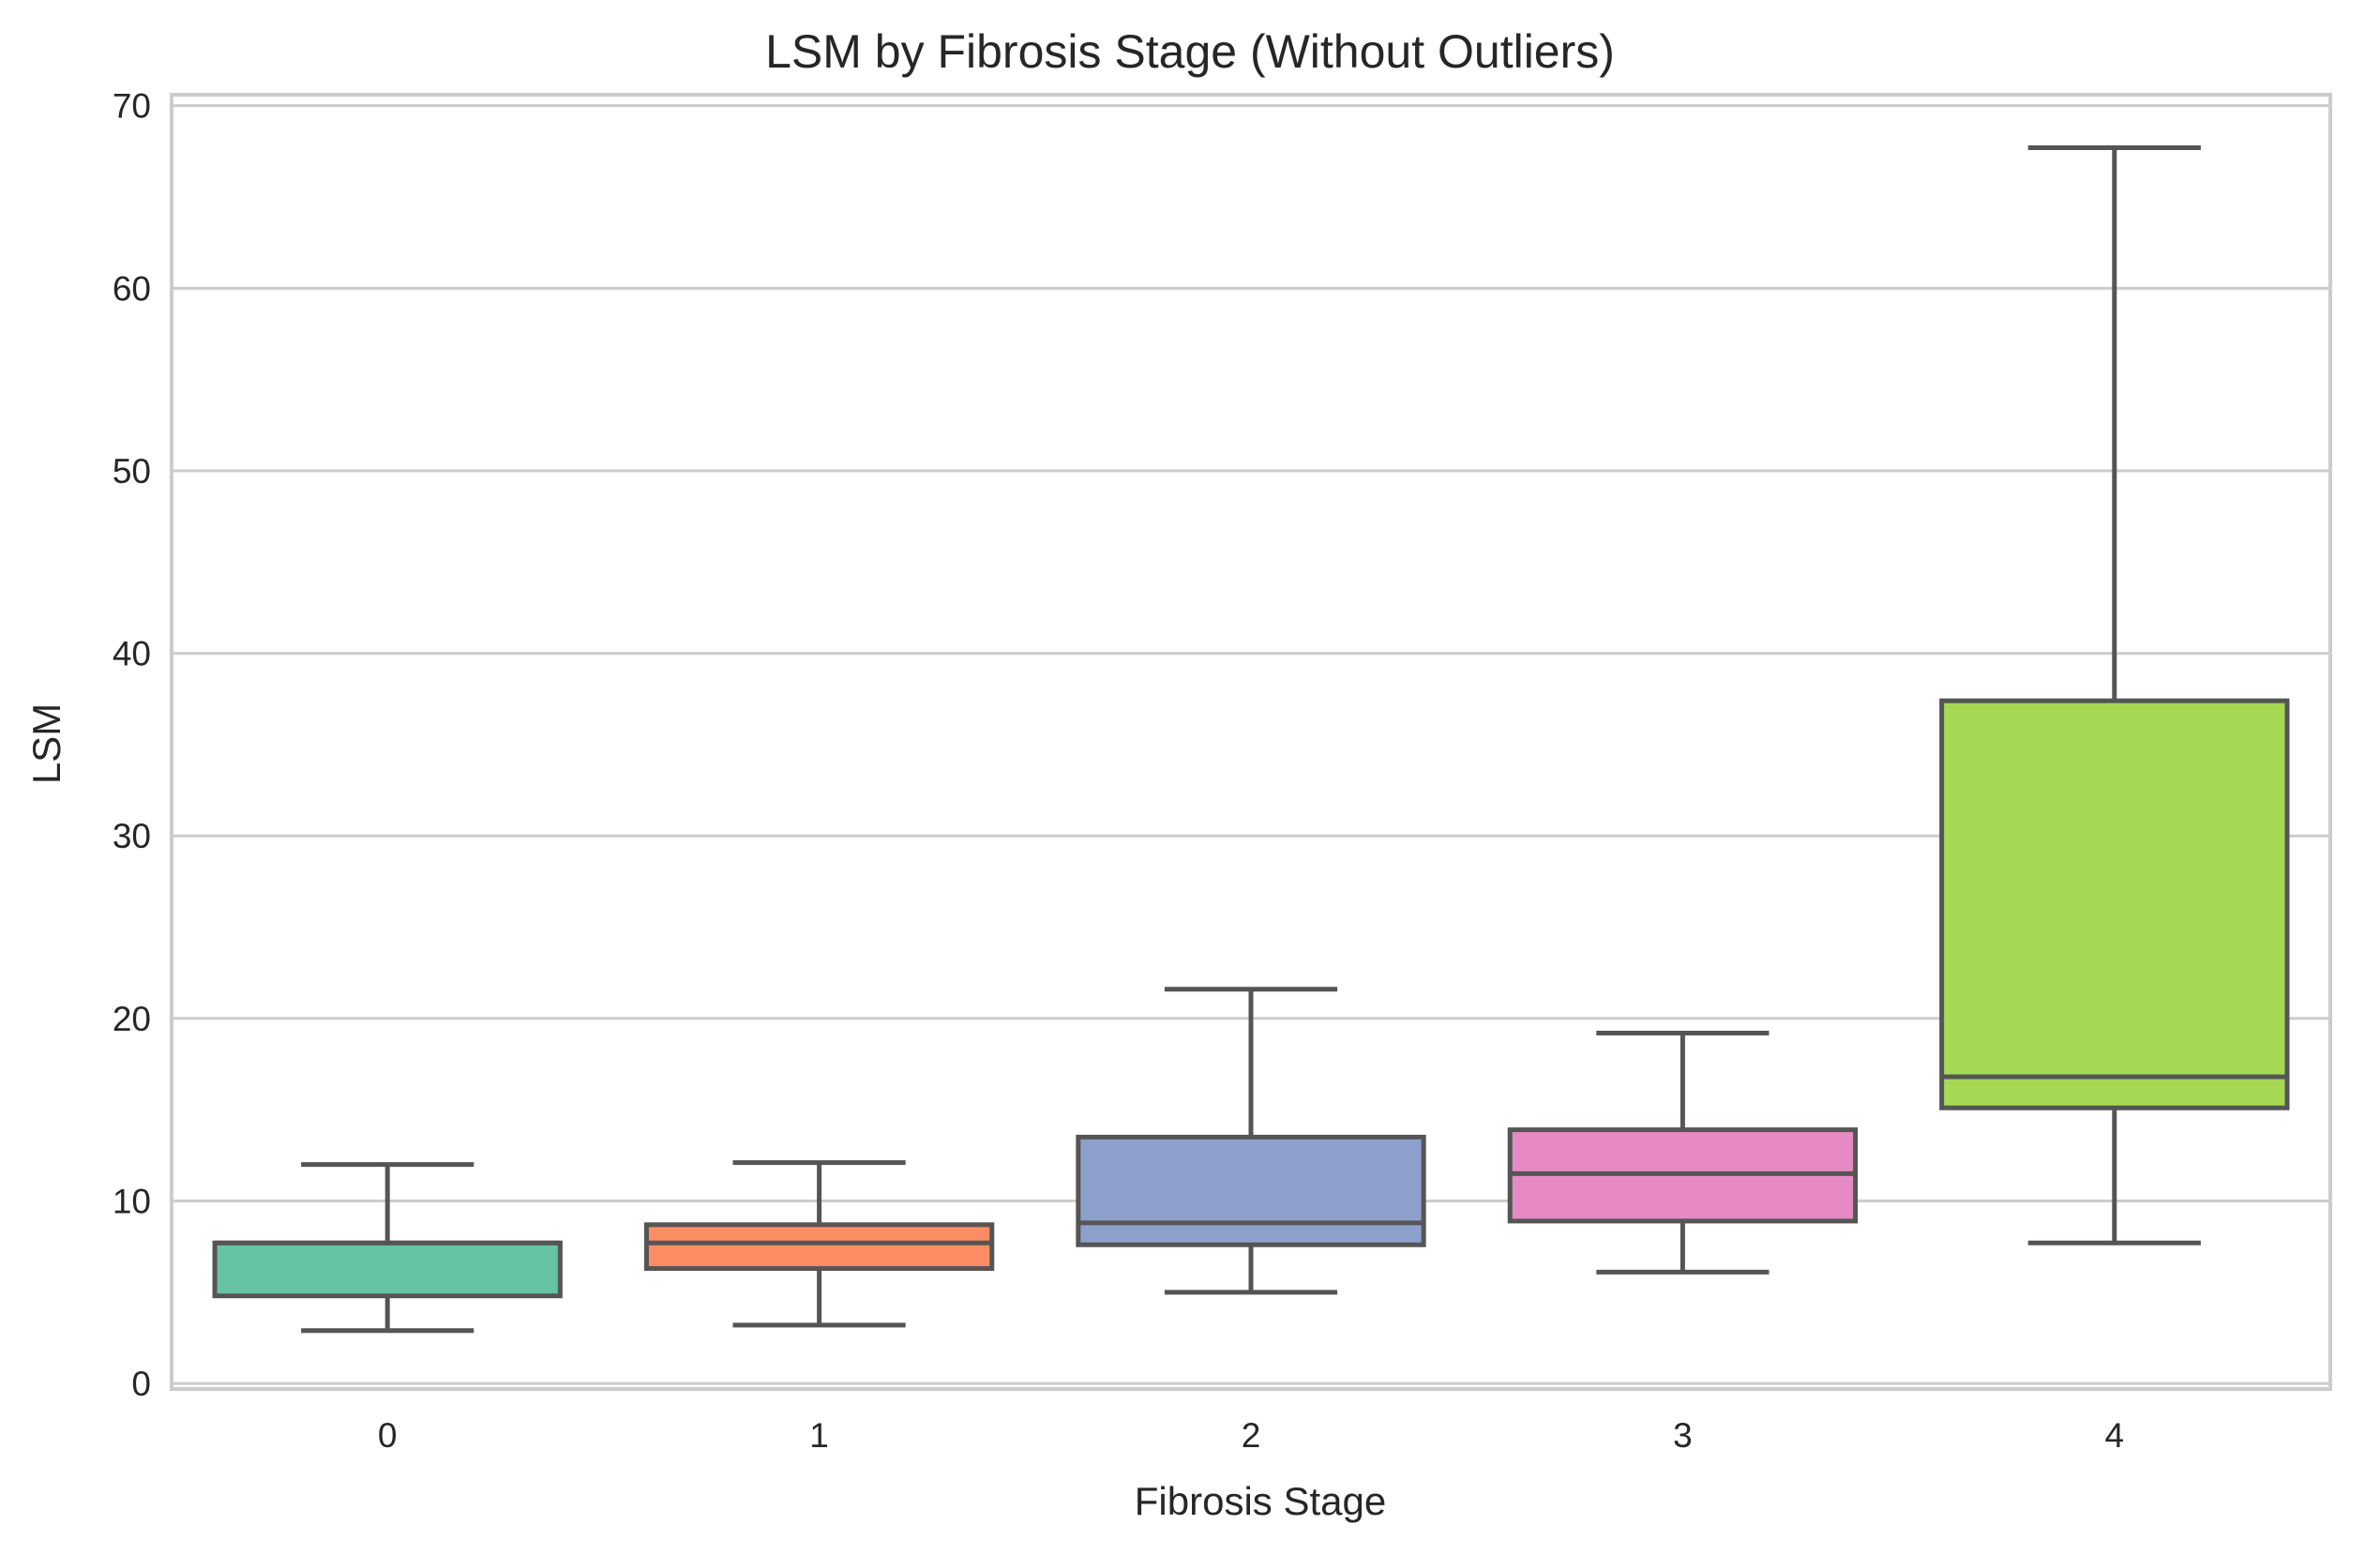 Image resolution: width=2380 pixels, height=1555 pixels. Describe the element at coordinates (132, 472) in the screenshot. I see `y-tick-label-50: 50` at that location.